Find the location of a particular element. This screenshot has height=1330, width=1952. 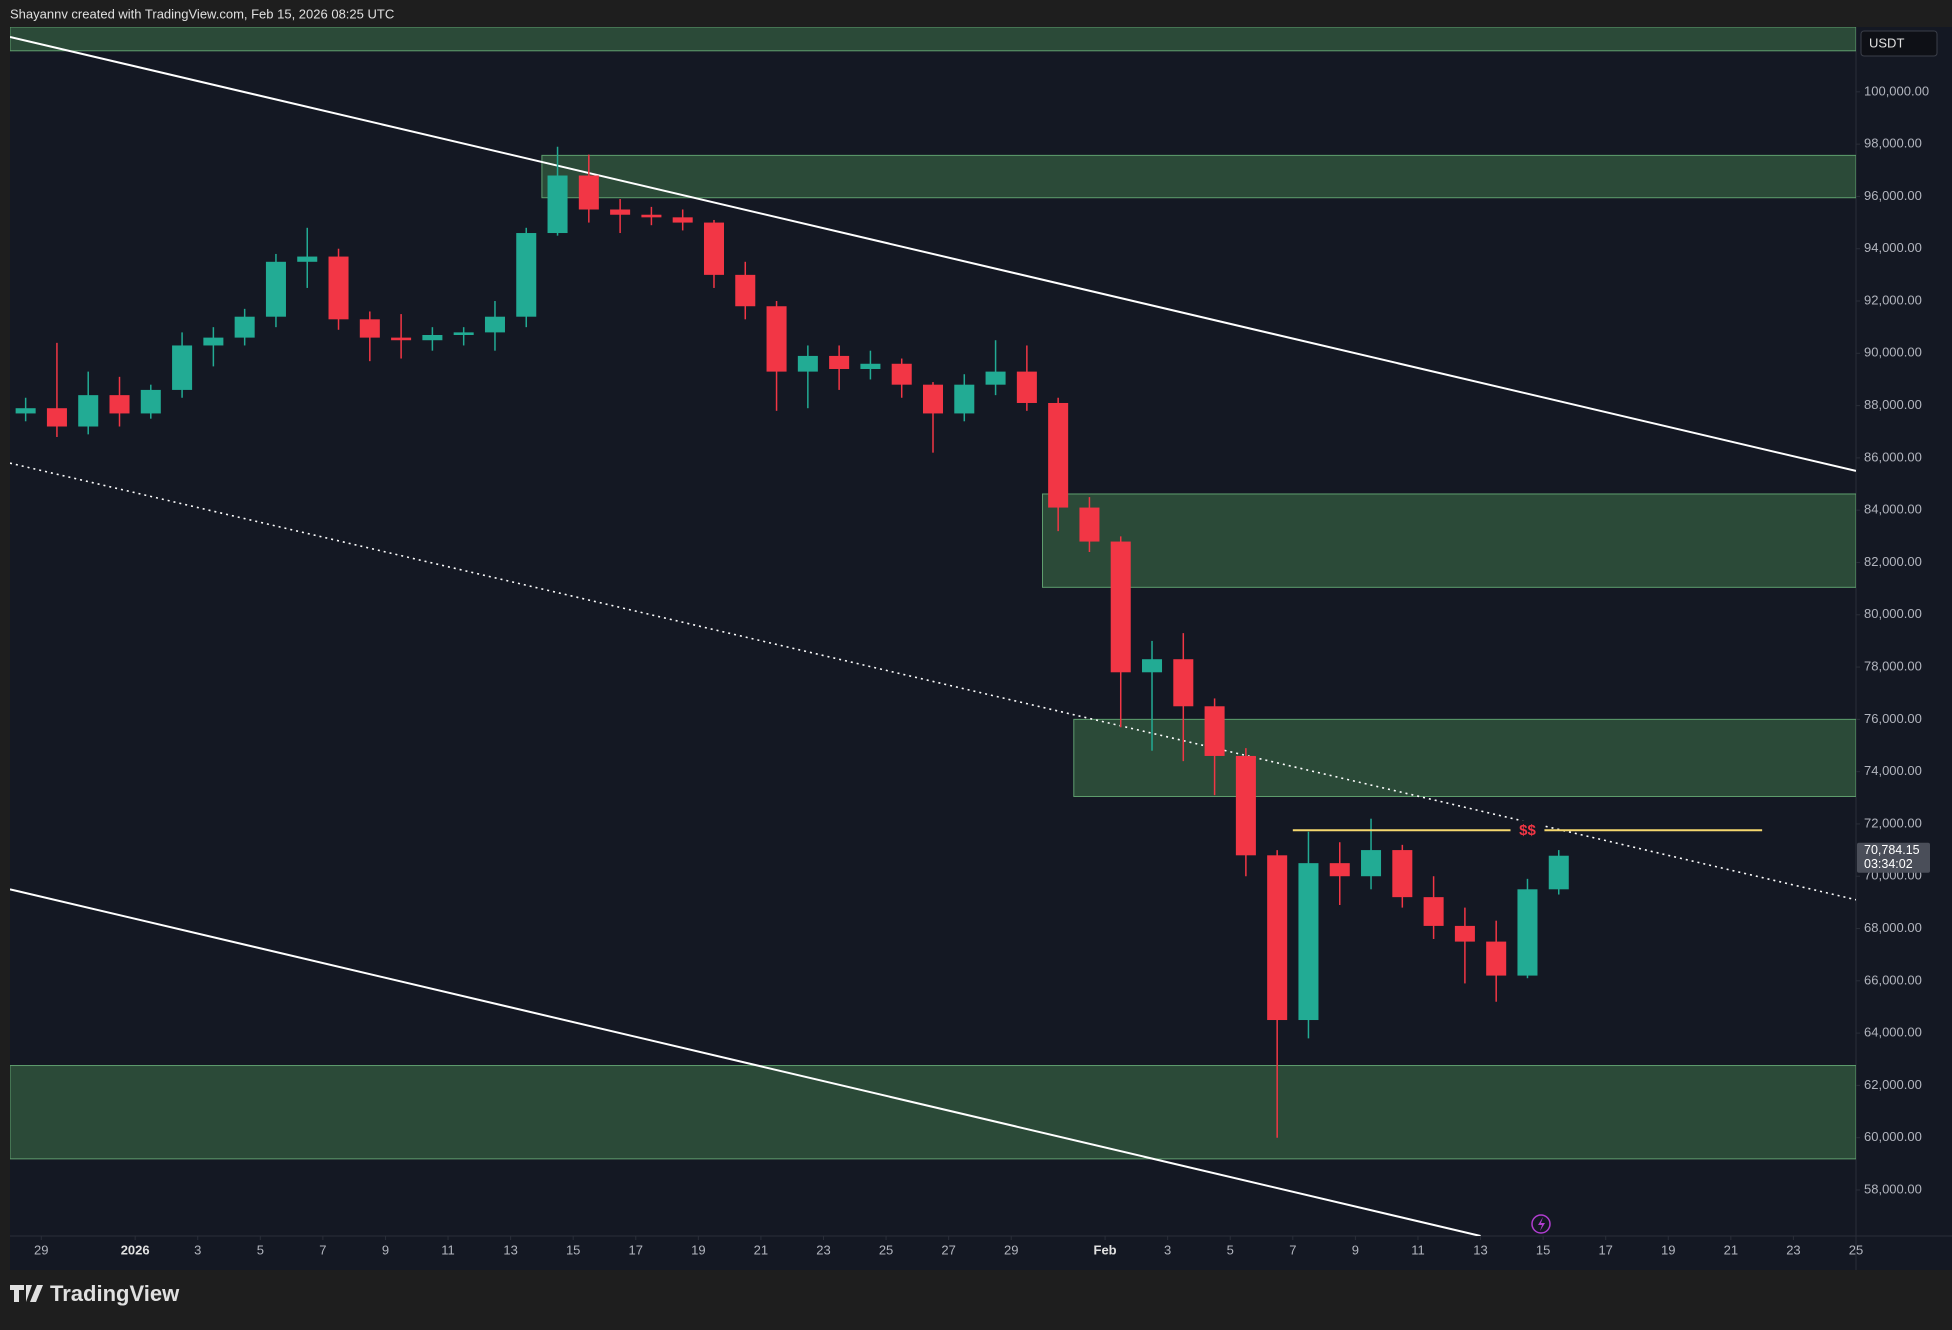

y-tick-label: 68,000.00 is located at coordinates (1893, 927).